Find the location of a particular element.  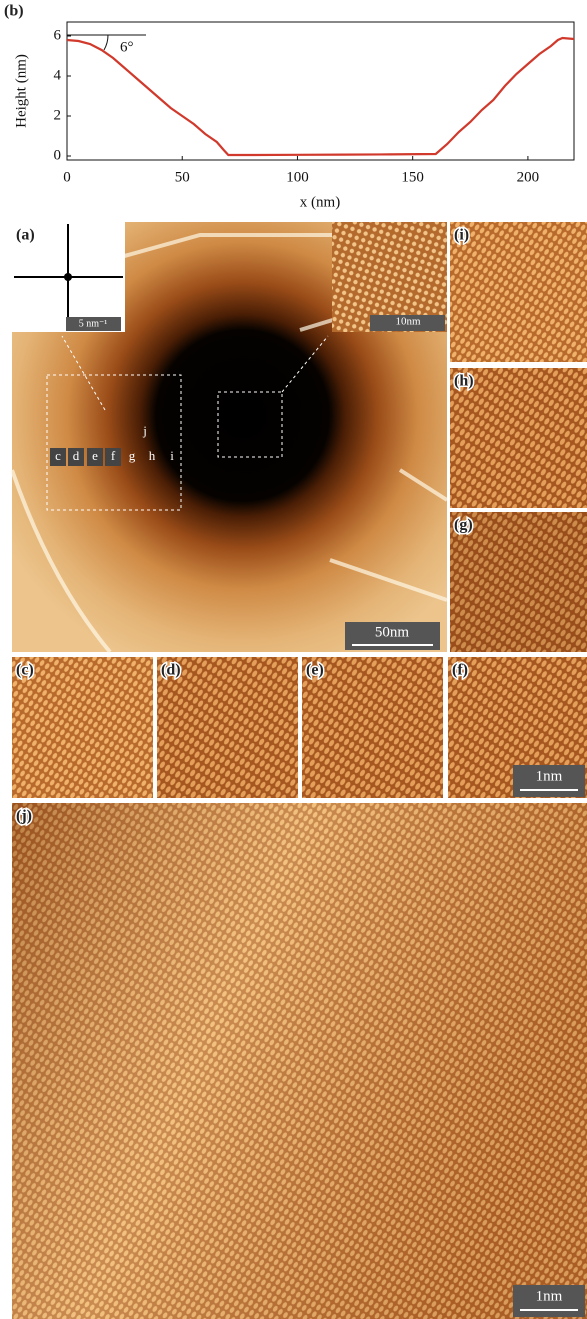

panel-label: (a) is located at coordinates (25, 235).